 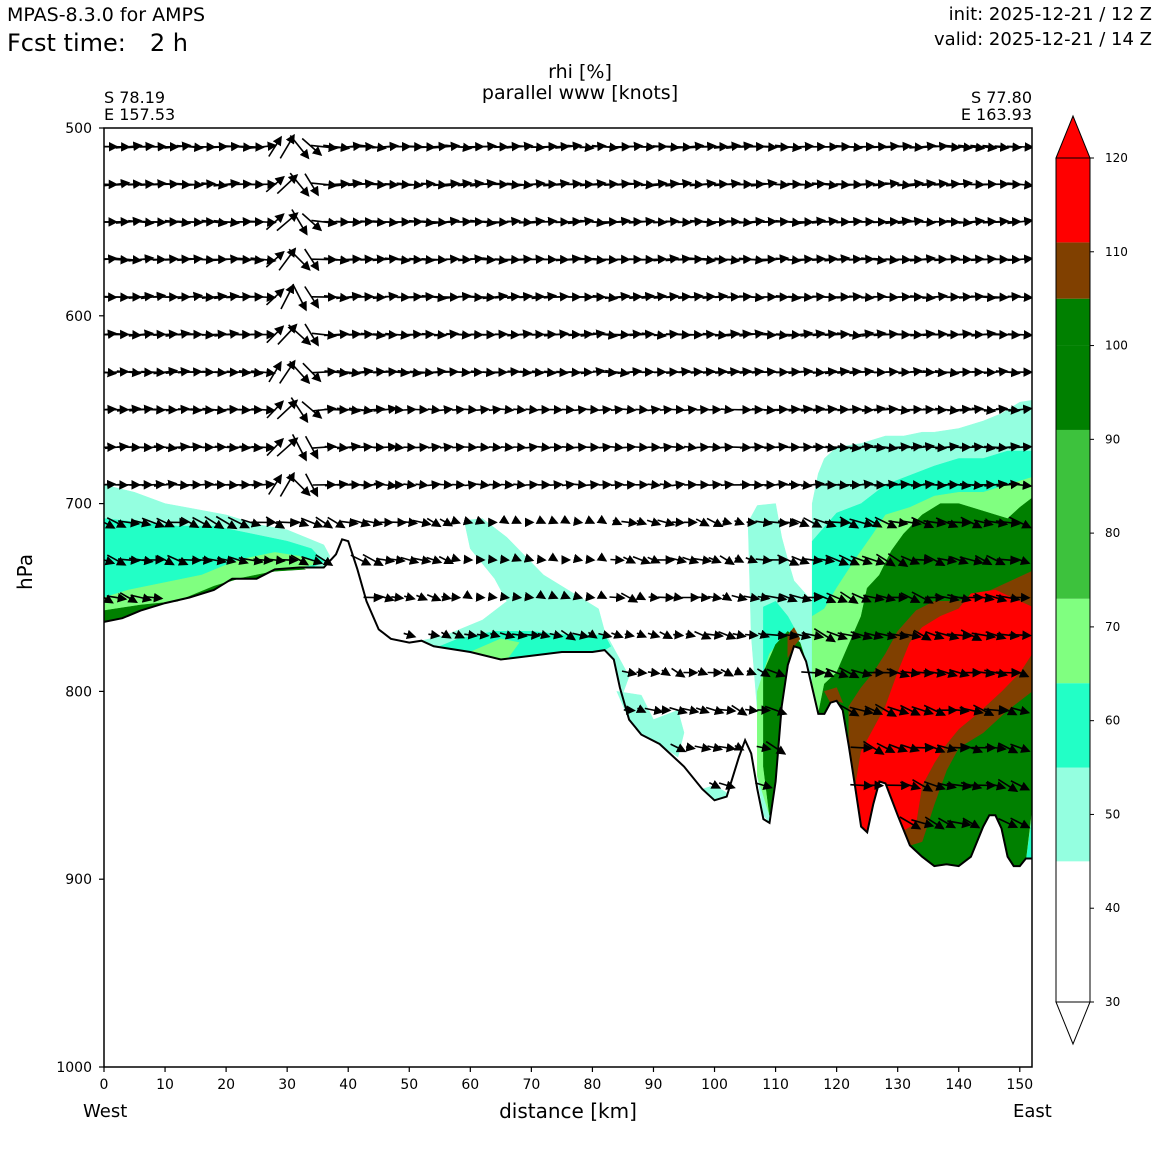 I want to click on x-tick-label: 90, so click(x=654, y=1085).